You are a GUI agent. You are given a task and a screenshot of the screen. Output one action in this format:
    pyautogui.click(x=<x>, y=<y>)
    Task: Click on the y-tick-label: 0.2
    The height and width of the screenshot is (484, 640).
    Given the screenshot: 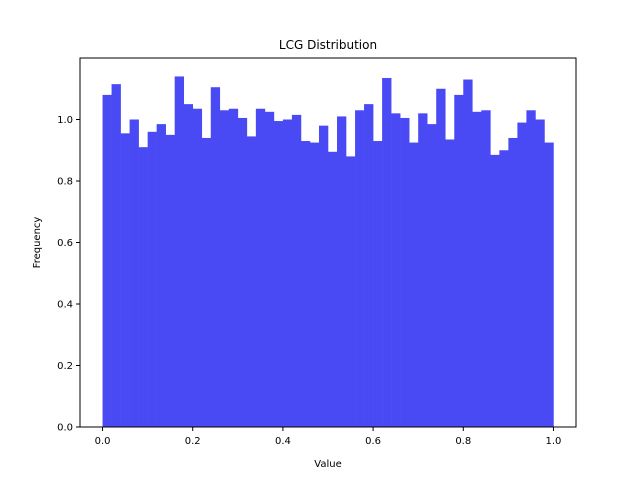 What is the action you would take?
    pyautogui.click(x=65, y=366)
    